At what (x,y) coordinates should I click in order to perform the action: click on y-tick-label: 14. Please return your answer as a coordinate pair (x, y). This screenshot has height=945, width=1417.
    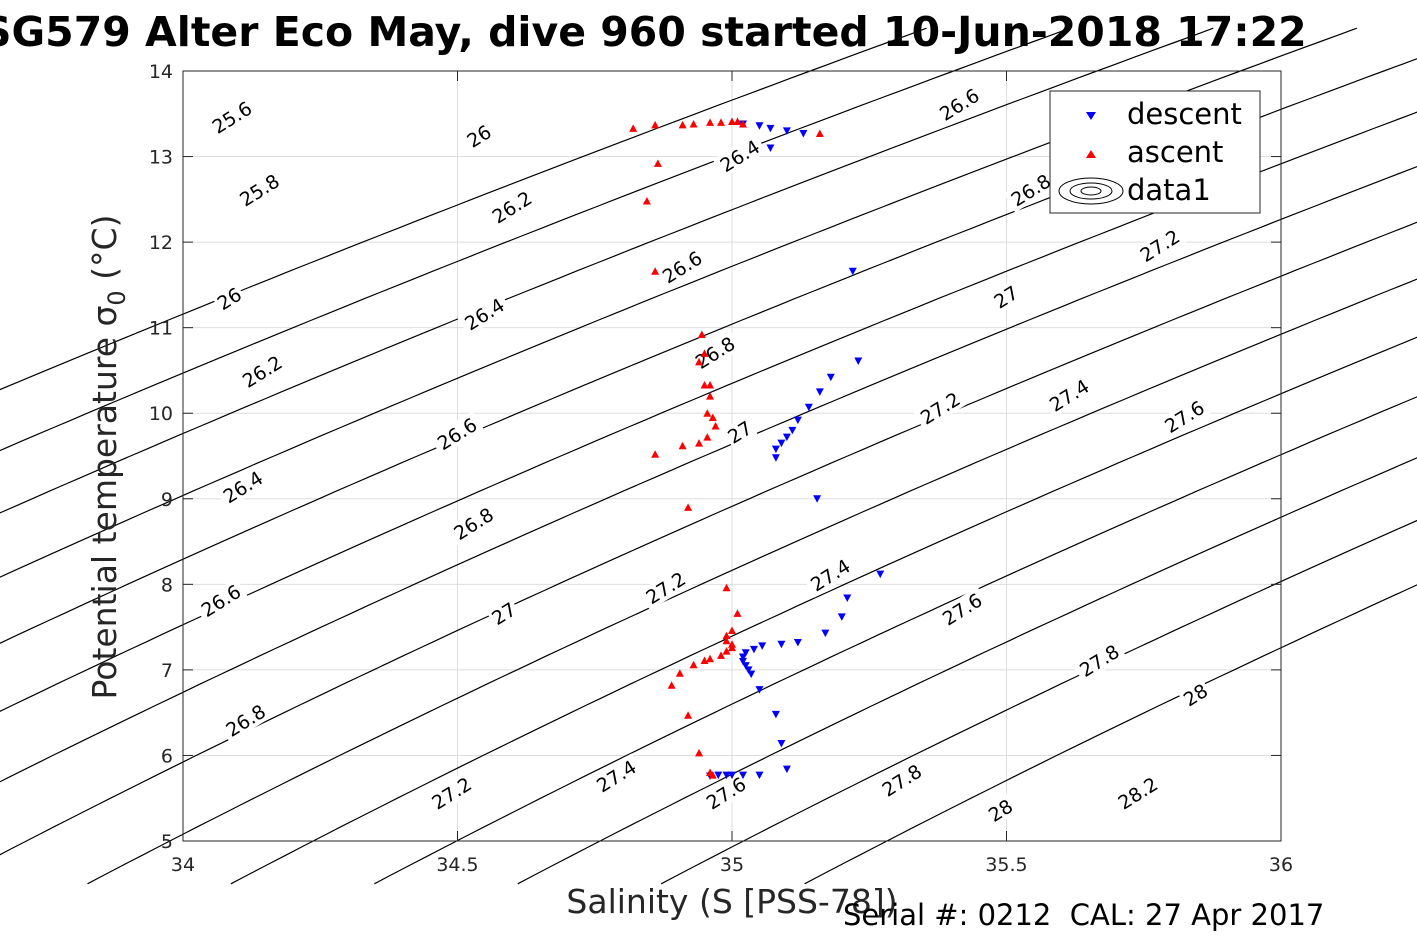
    Looking at the image, I should click on (161, 72).